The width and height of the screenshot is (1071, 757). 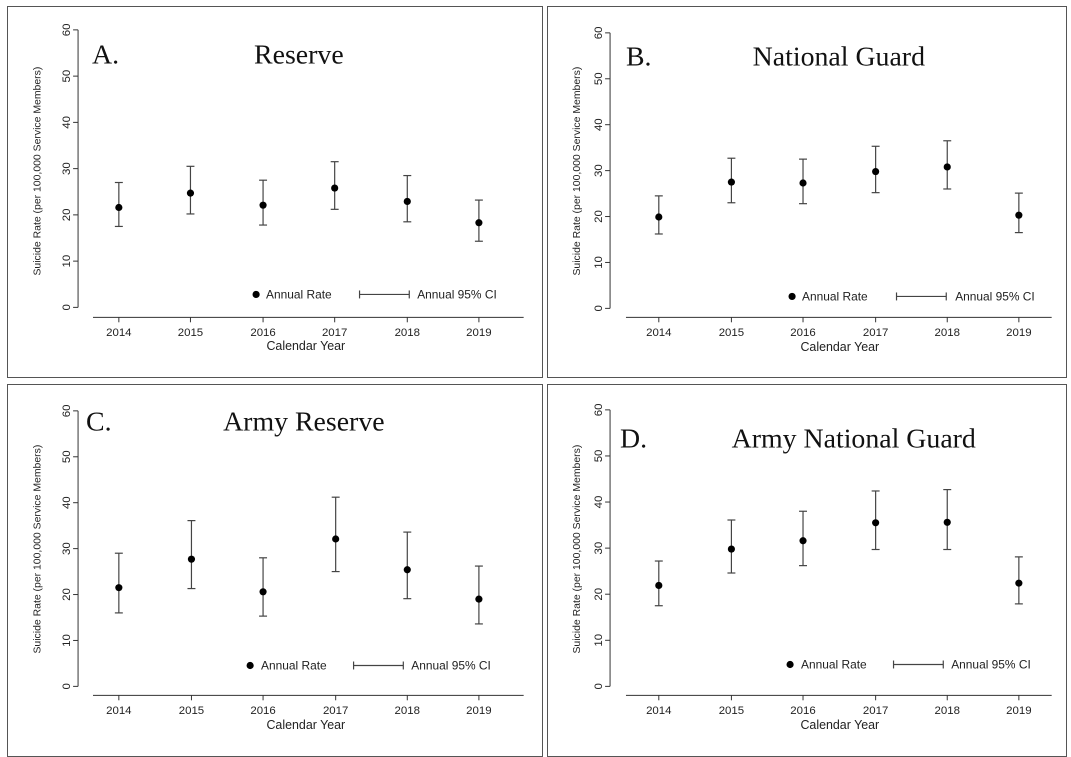 What do you see at coordinates (304, 422) in the screenshot?
I see `panel-title: Army Reserve` at bounding box center [304, 422].